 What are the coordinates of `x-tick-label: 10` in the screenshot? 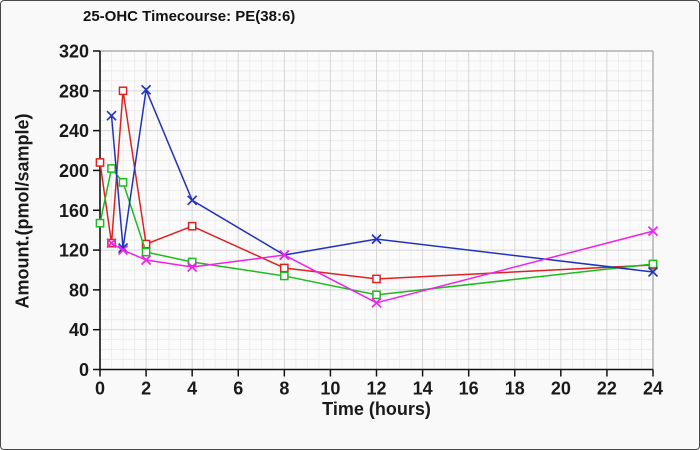 It's located at (330, 389).